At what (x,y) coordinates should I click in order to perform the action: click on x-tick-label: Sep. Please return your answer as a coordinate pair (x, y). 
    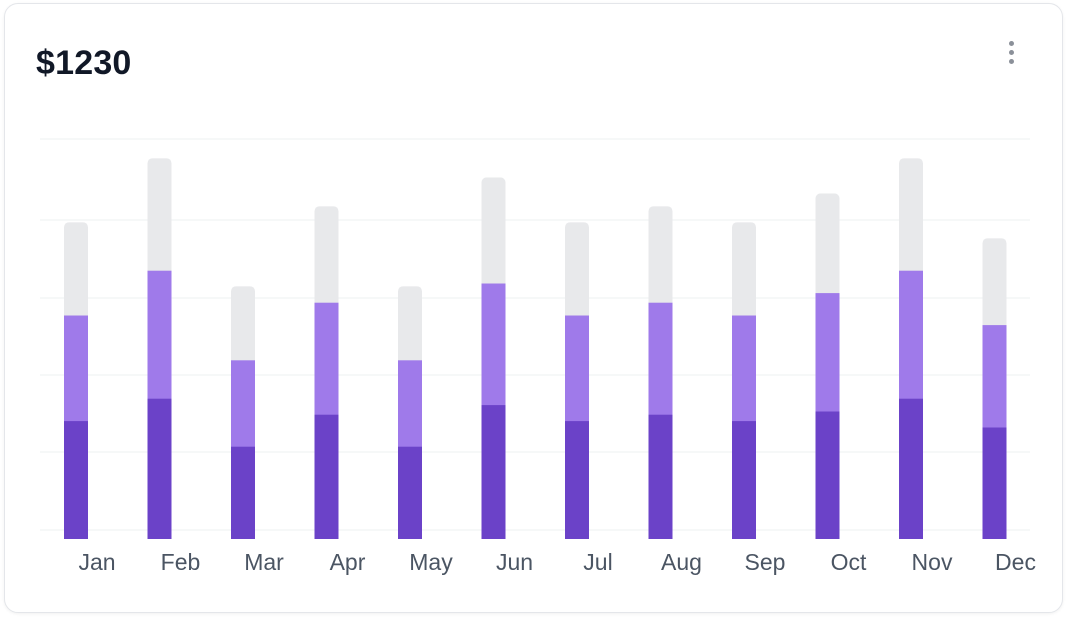
    Looking at the image, I should click on (765, 562).